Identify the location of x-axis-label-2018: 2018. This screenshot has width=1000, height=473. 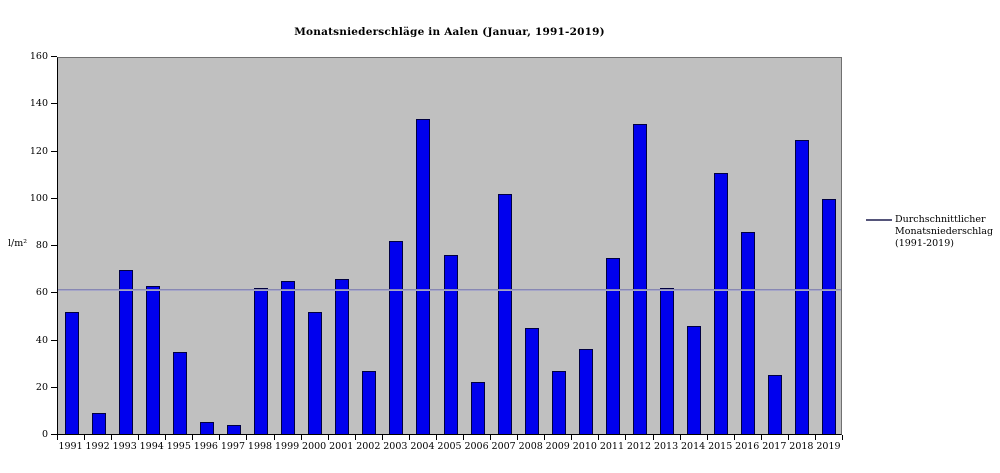
(801, 446).